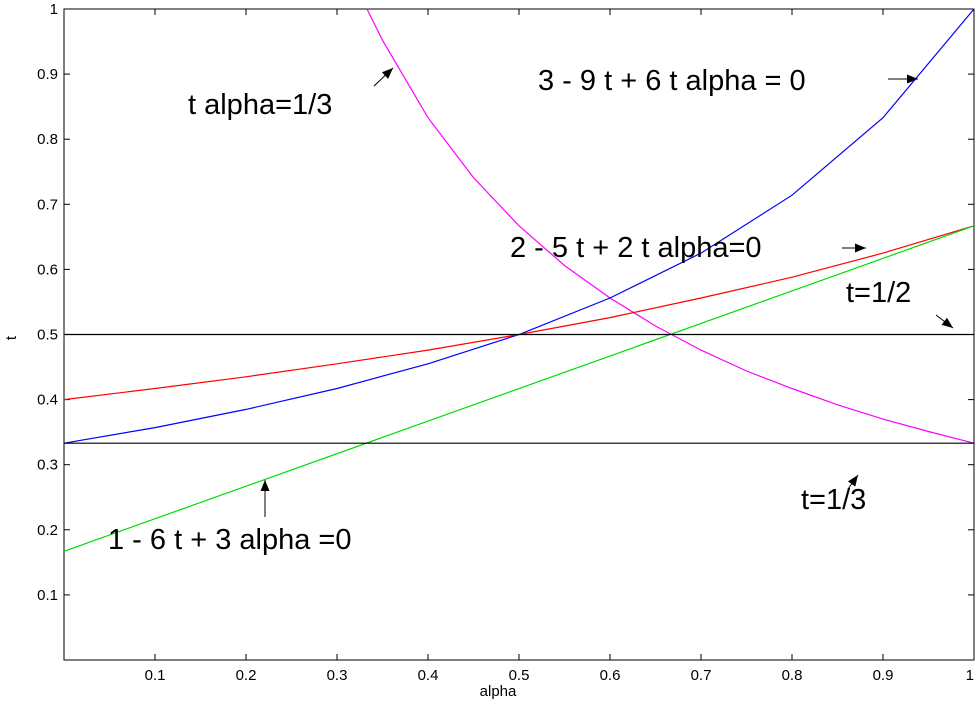 The width and height of the screenshot is (977, 708). I want to click on y-tick-label: 0.8, so click(47, 139).